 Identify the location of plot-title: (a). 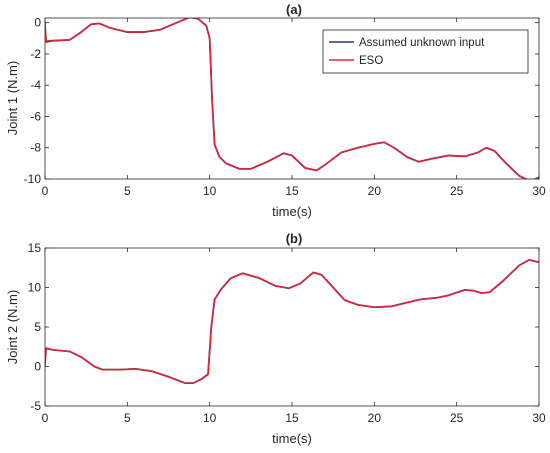
(294, 9).